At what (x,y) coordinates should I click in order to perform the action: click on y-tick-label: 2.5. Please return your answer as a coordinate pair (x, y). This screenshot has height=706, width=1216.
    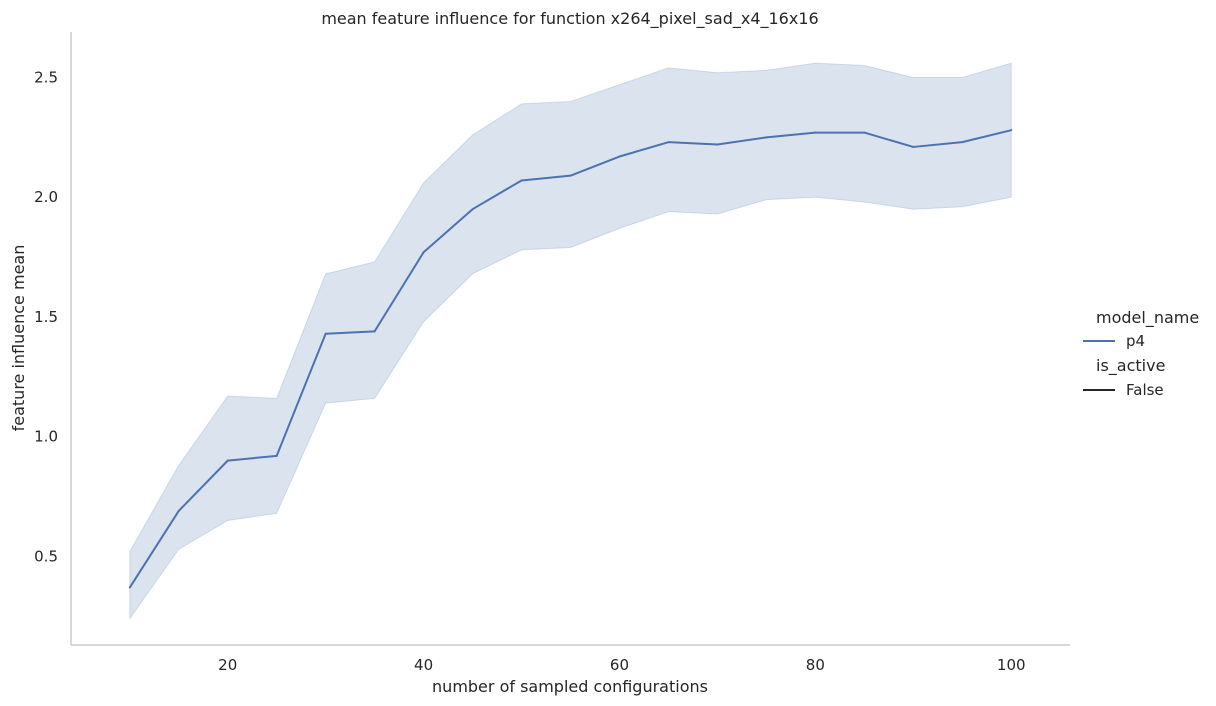
    Looking at the image, I should click on (46, 78).